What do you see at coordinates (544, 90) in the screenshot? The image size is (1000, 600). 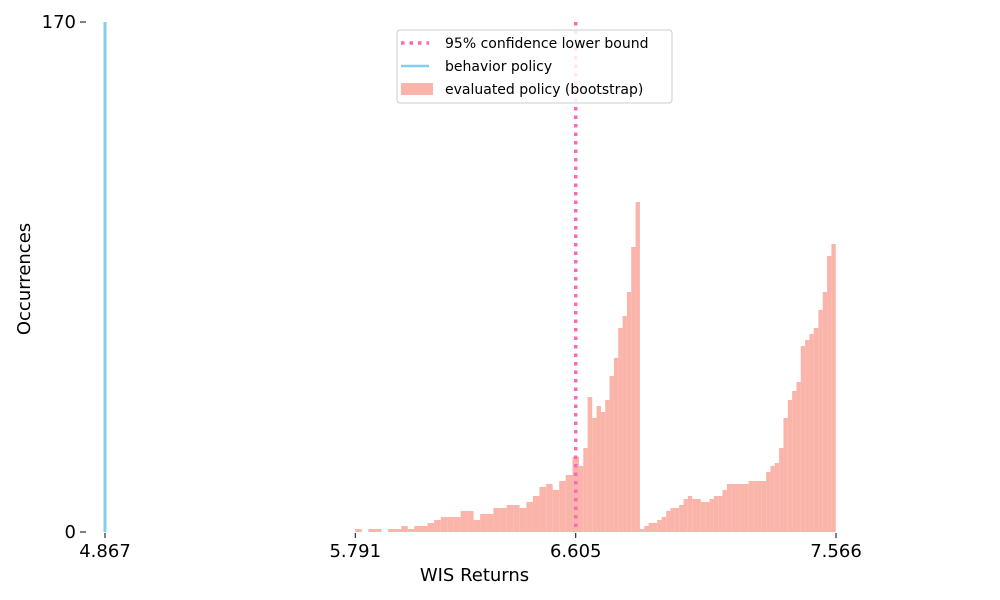 I see `legend-label-evaluated-policy: evaluated policy (bootstrap)` at bounding box center [544, 90].